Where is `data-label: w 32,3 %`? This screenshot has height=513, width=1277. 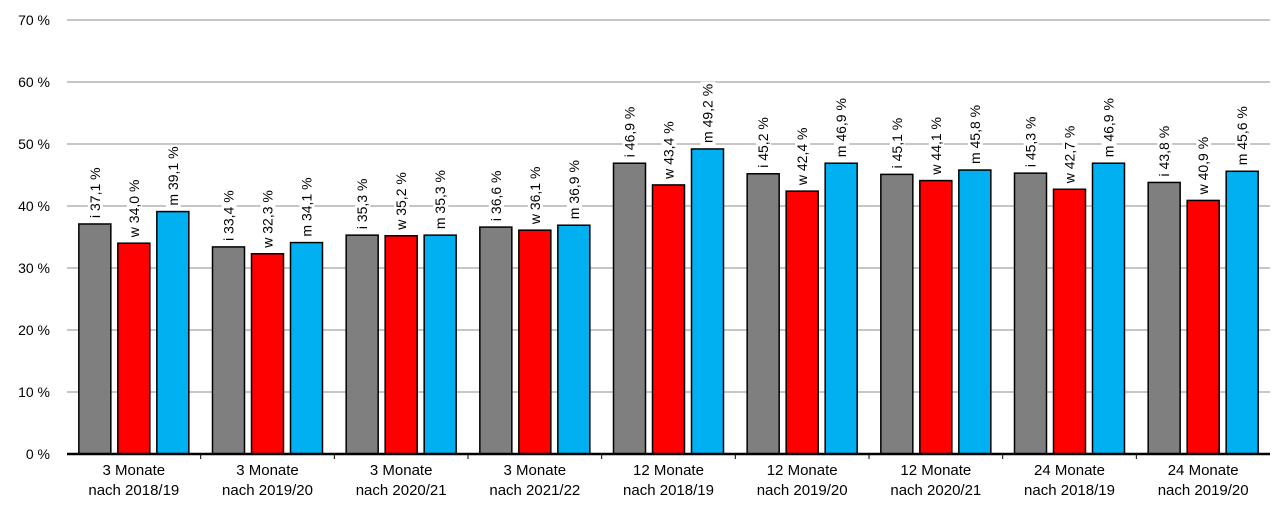
data-label: w 32,3 % is located at coordinates (268, 219).